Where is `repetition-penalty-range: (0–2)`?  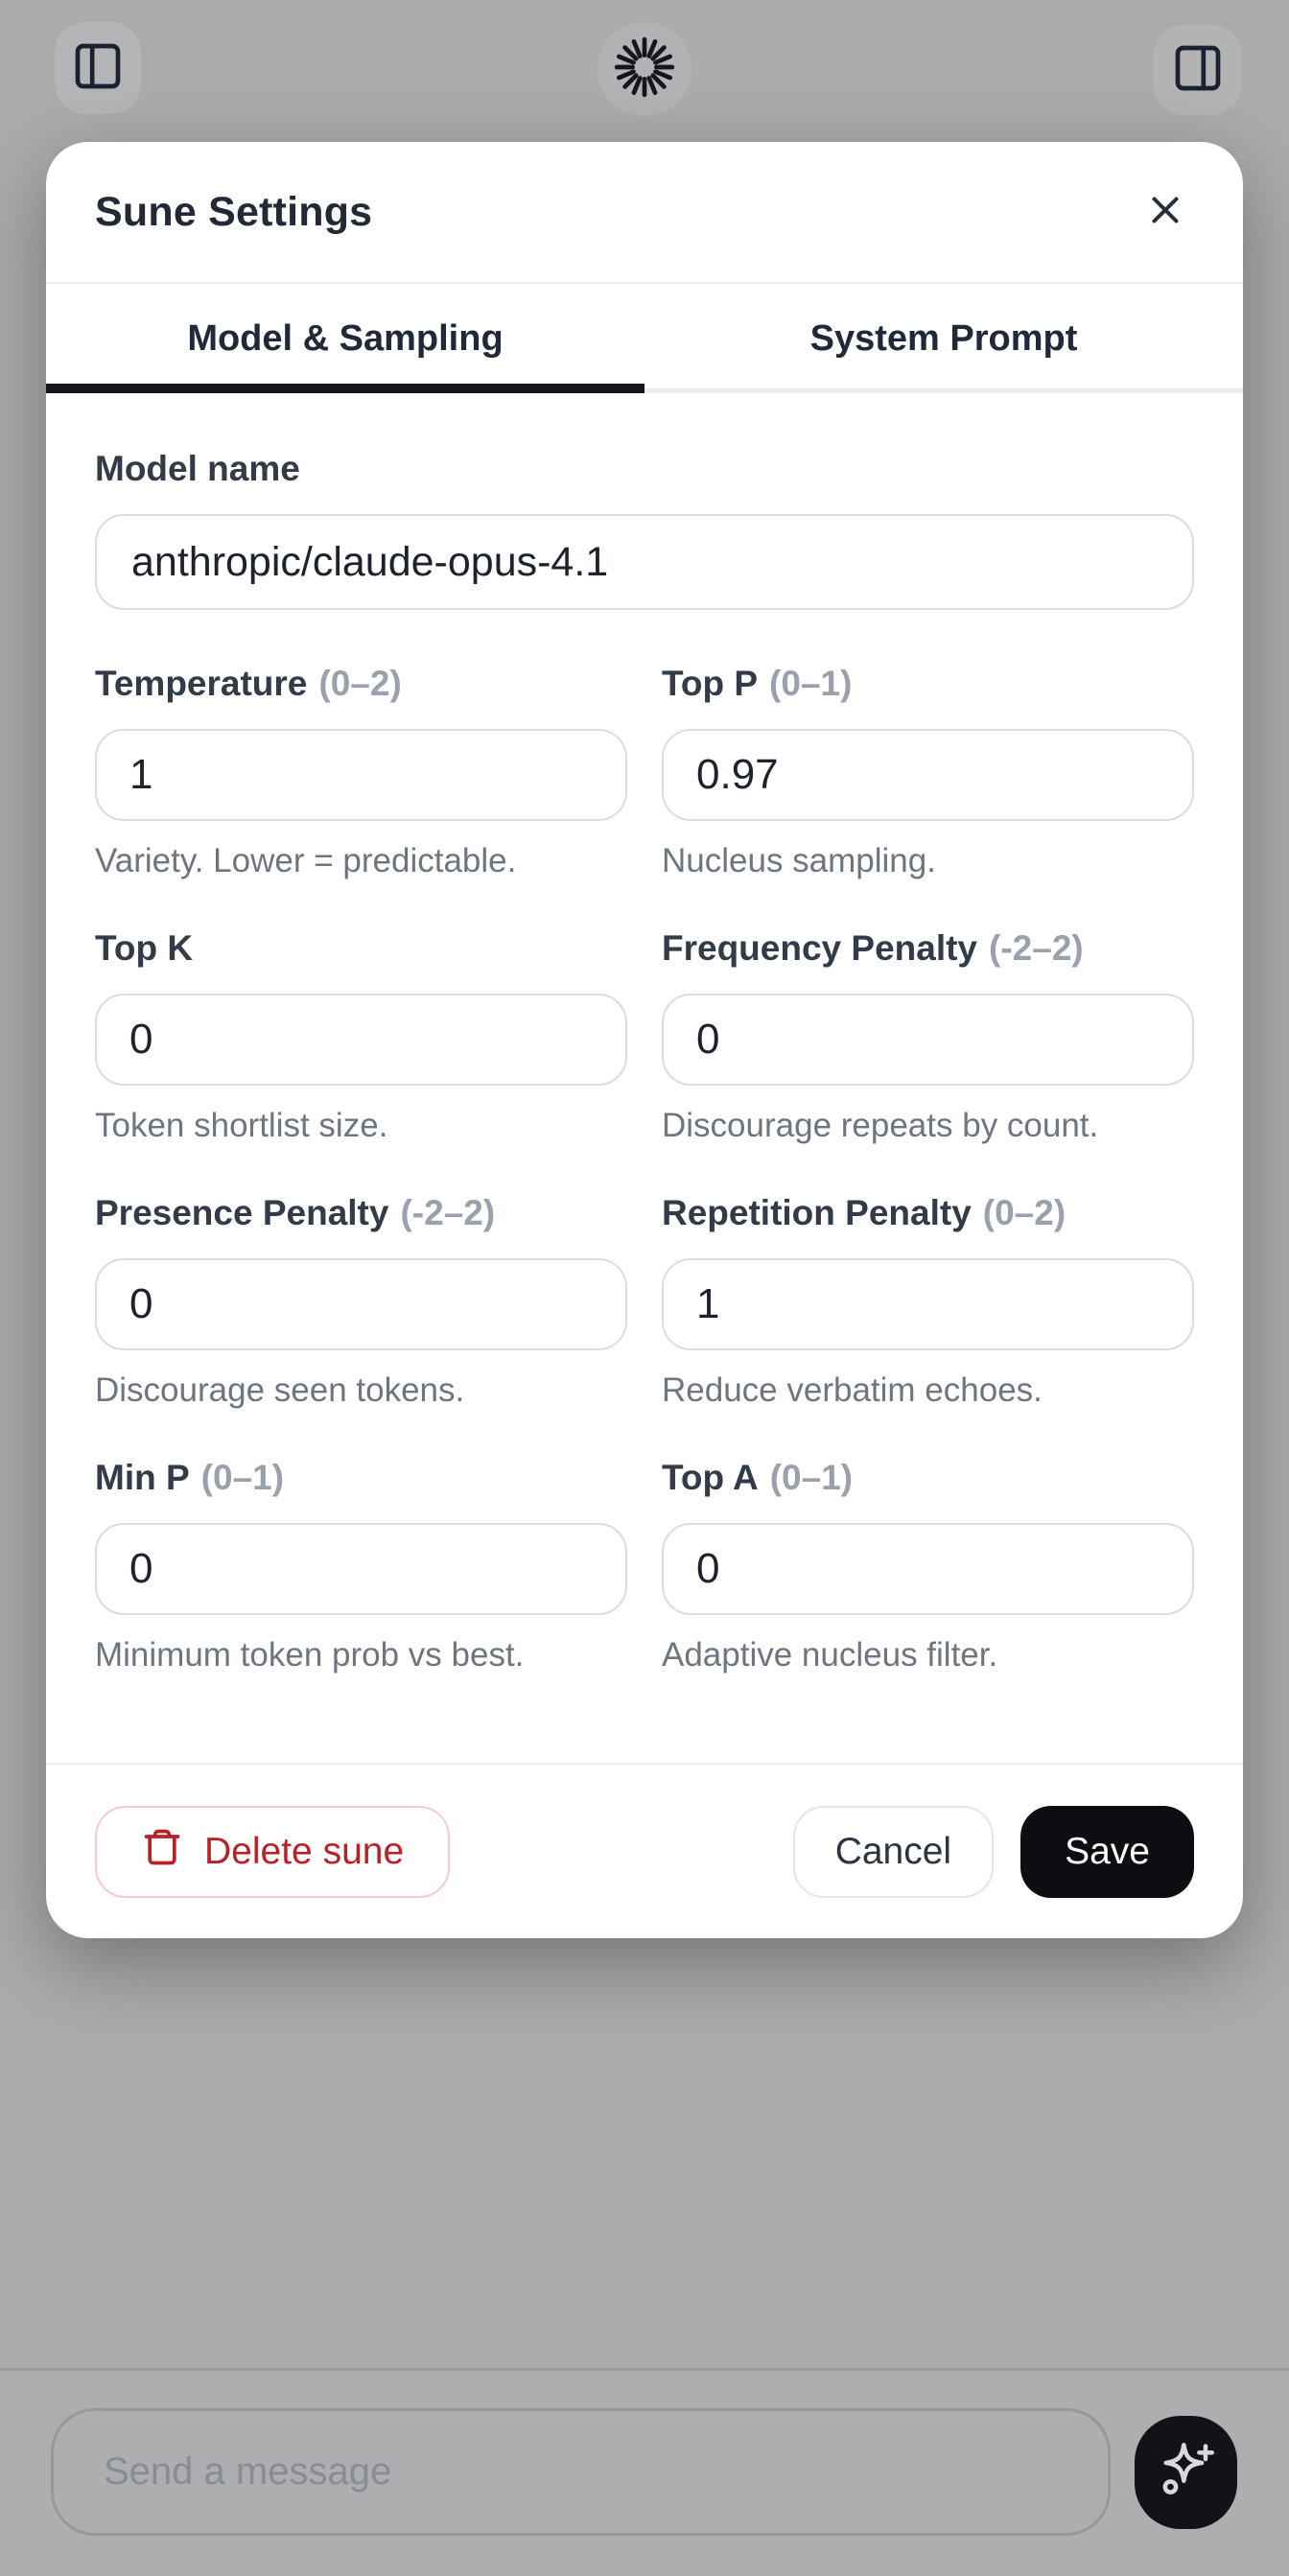 repetition-penalty-range: (0–2) is located at coordinates (1024, 1212).